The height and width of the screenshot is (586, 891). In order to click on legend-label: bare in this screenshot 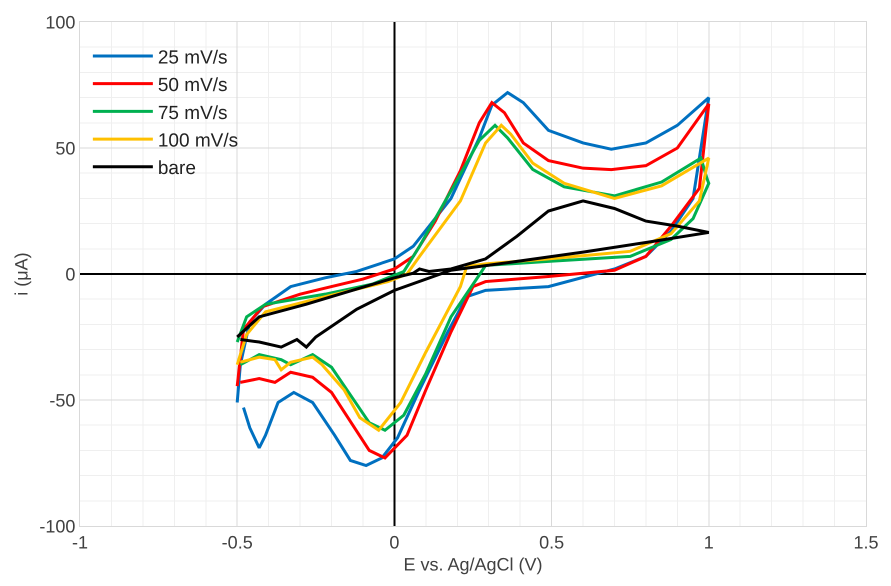, I will do `click(177, 169)`.